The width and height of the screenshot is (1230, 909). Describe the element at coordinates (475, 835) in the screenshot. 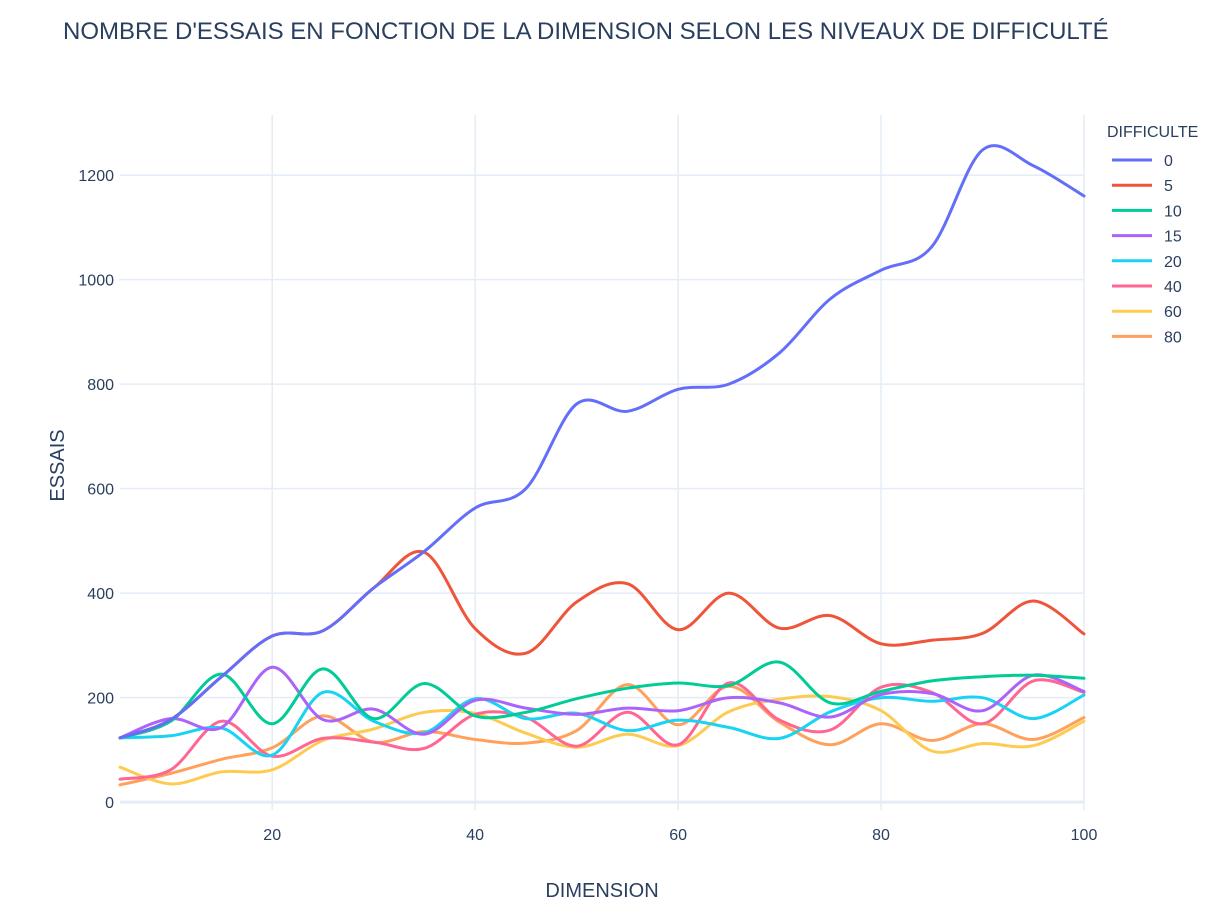

I see `x-tick-label: 40` at that location.